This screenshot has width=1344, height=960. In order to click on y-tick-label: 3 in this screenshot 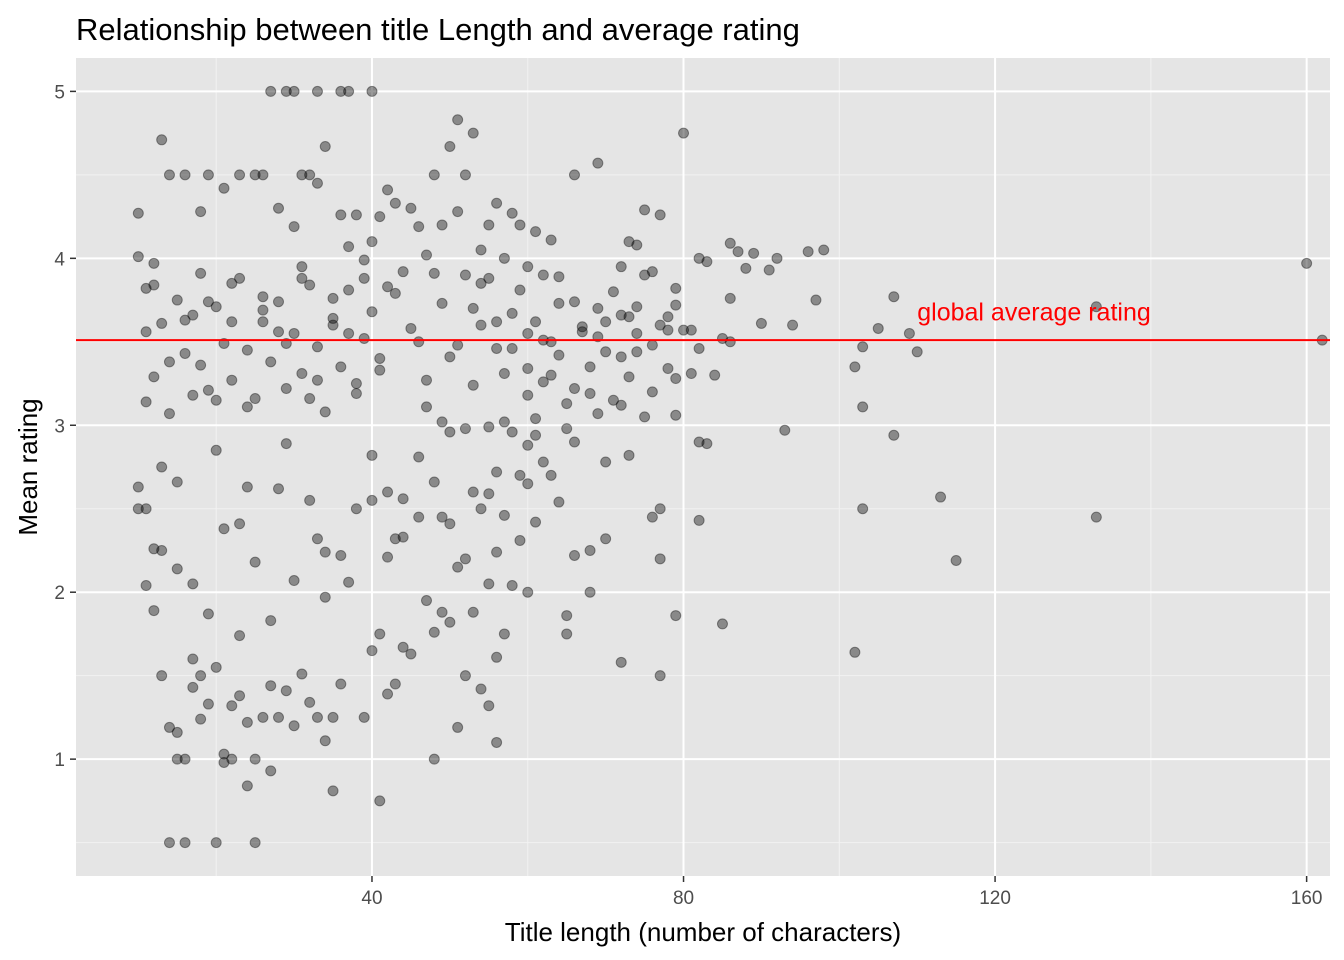, I will do `click(59, 426)`.